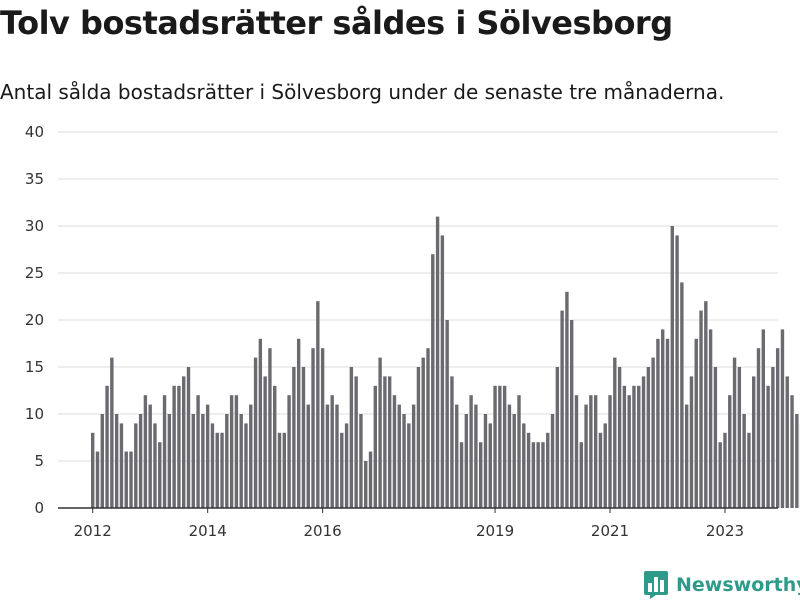 Image resolution: width=800 pixels, height=602 pixels. What do you see at coordinates (738, 585) in the screenshot?
I see `brand-name: Newsworthy` at bounding box center [738, 585].